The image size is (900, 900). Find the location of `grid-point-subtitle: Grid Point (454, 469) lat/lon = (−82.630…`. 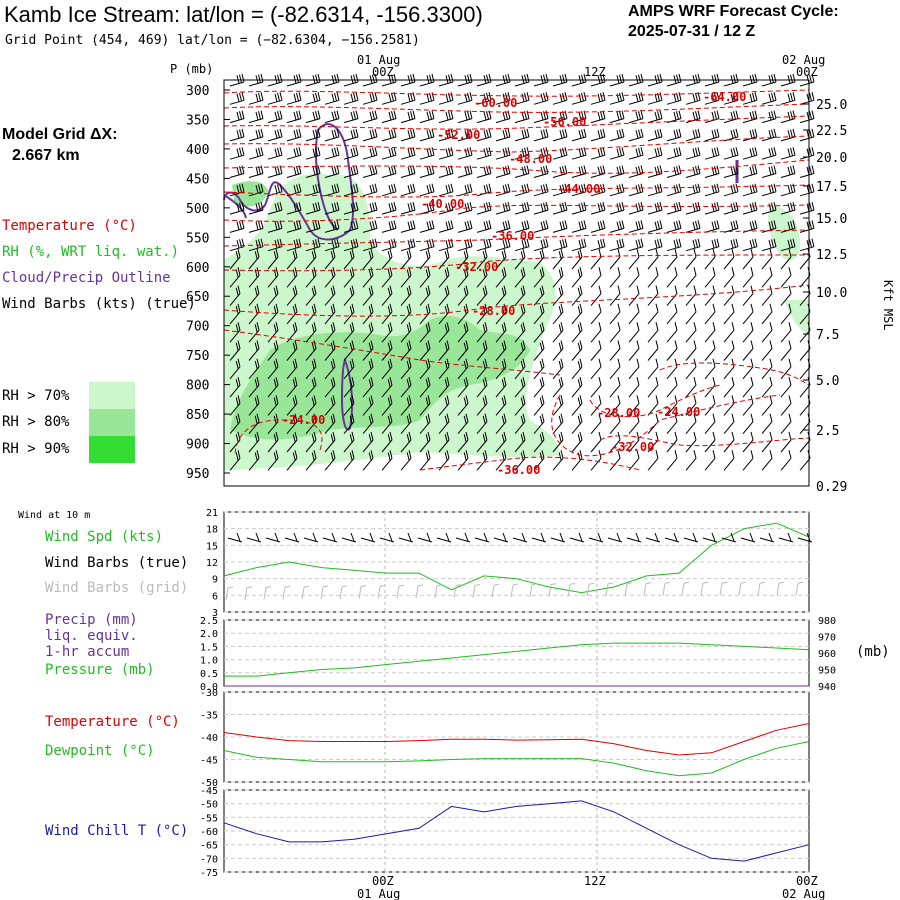

grid-point-subtitle: Grid Point (454, 469) lat/lon = (−82.630… is located at coordinates (212, 40).